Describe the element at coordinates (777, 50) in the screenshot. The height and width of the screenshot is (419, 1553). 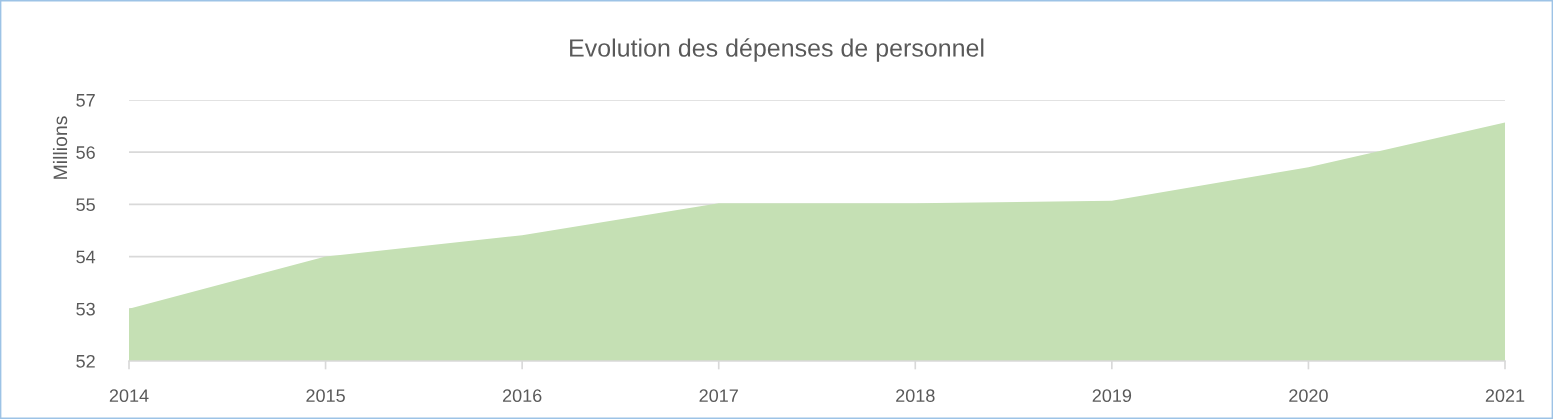
I see `chart-title: Evolution des dépenses de personnel` at that location.